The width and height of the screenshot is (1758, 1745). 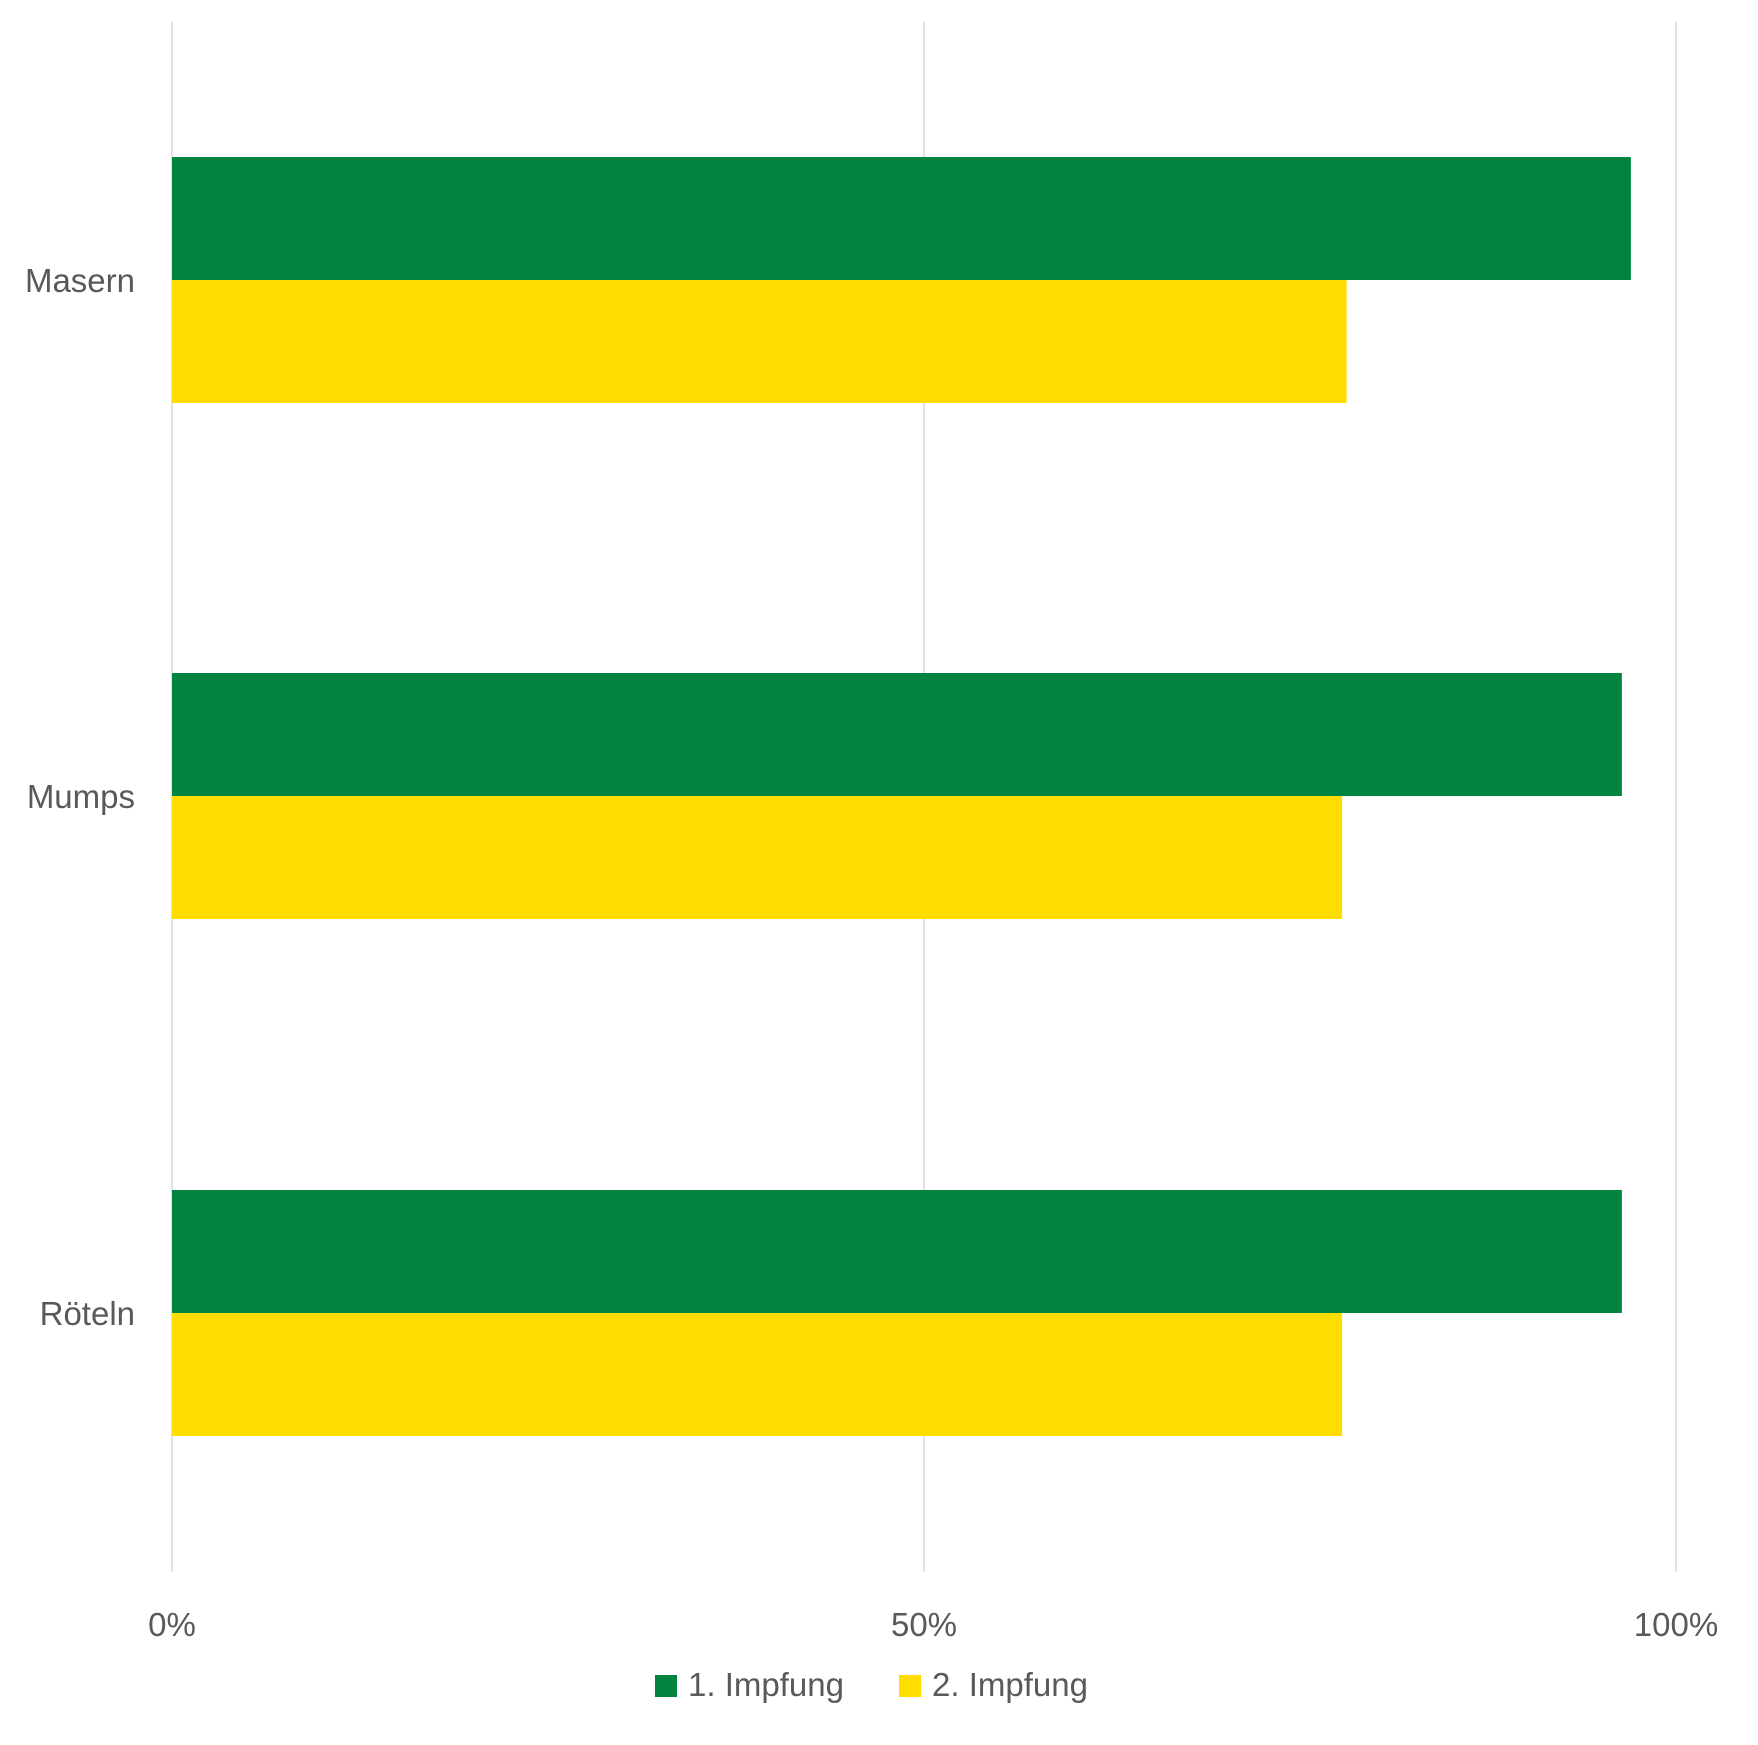 I want to click on x-tick-labels: 0% 50% 100%, so click(x=933, y=1624).